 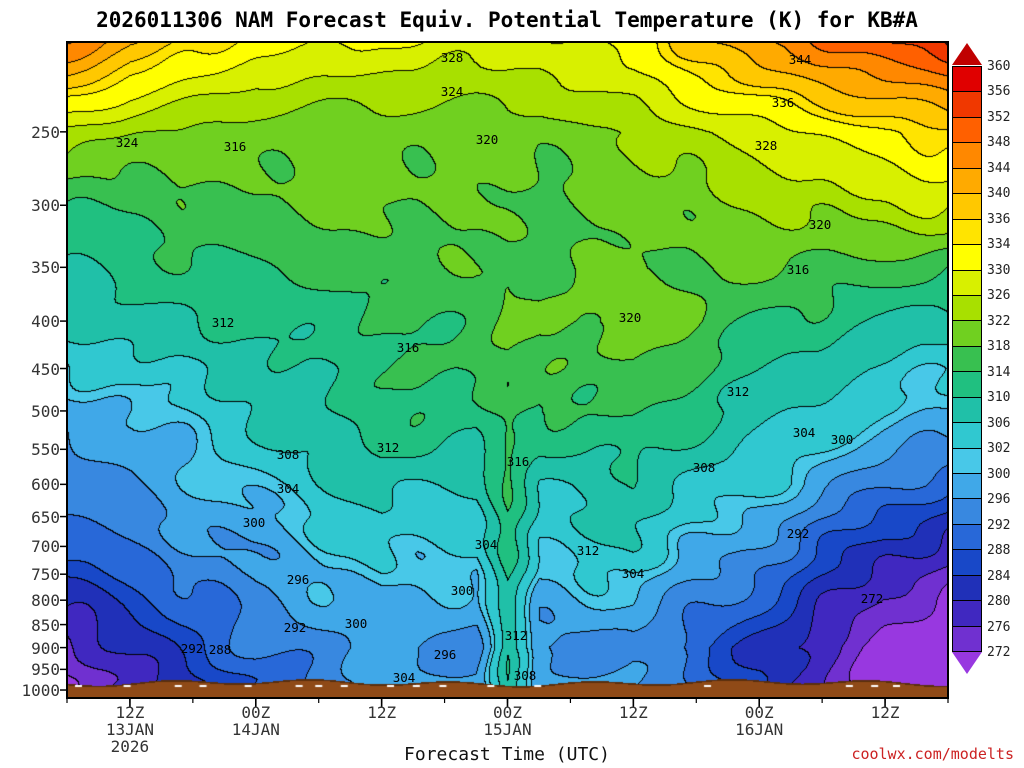 What do you see at coordinates (220, 649) in the screenshot?
I see `contour-label: 288` at bounding box center [220, 649].